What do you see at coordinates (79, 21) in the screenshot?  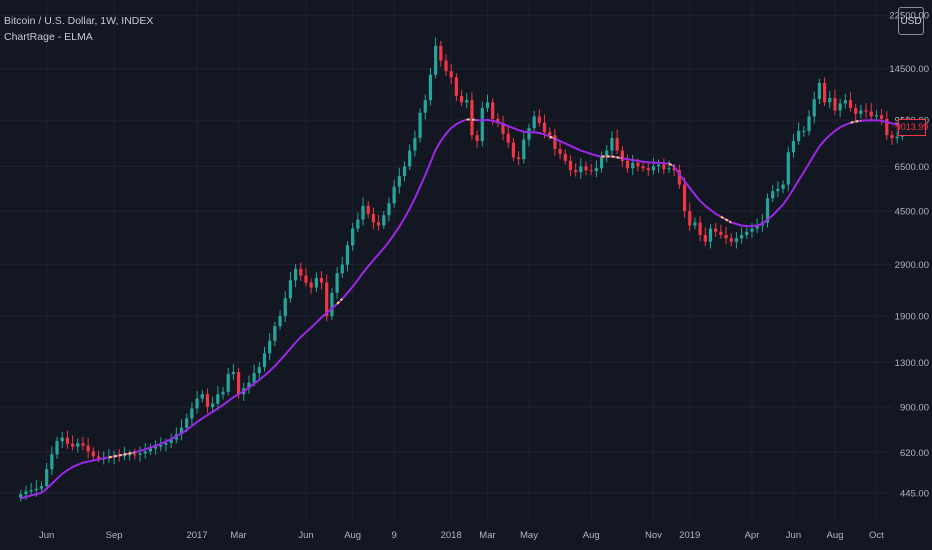 I see `symbol-title: Bitcoin / U.S. Dollar, 1W, INDEX` at bounding box center [79, 21].